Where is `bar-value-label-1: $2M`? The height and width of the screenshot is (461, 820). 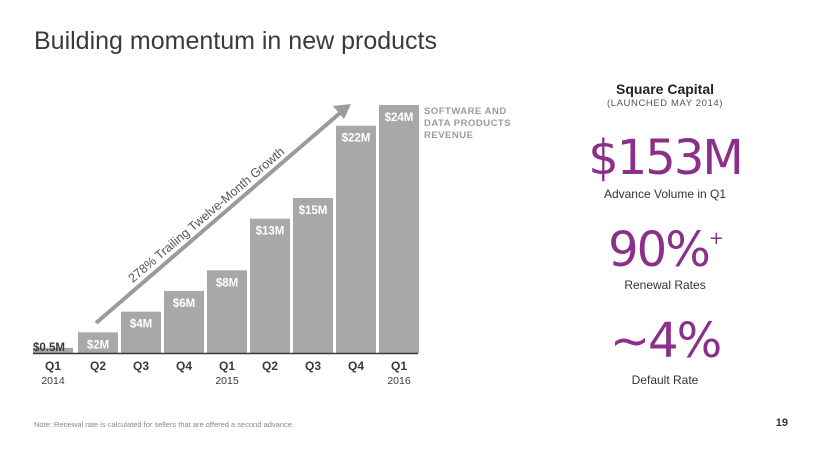
bar-value-label-1: $2M is located at coordinates (98, 345).